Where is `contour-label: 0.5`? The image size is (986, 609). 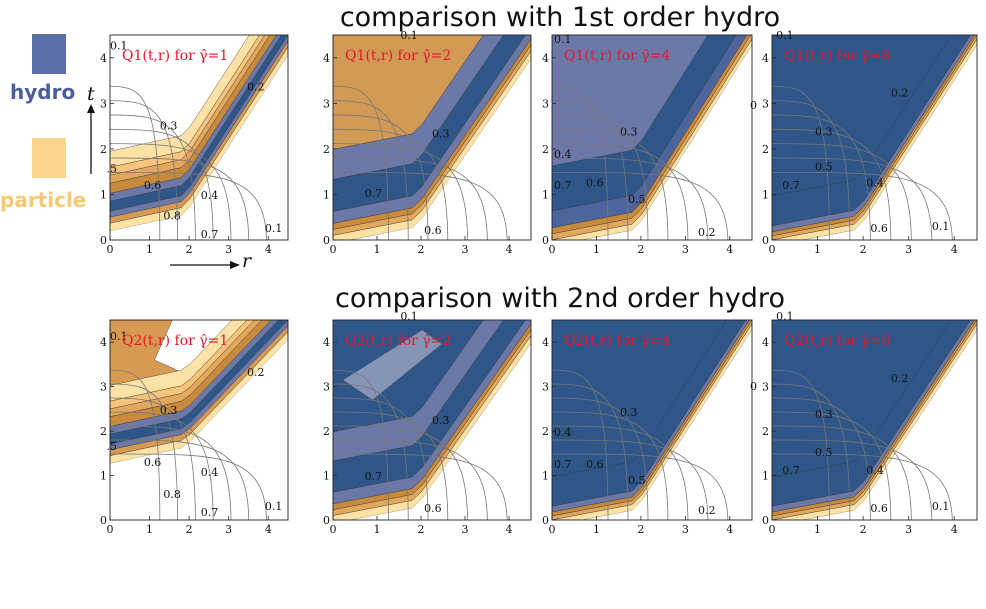
contour-label: 0.5 is located at coordinates (824, 452).